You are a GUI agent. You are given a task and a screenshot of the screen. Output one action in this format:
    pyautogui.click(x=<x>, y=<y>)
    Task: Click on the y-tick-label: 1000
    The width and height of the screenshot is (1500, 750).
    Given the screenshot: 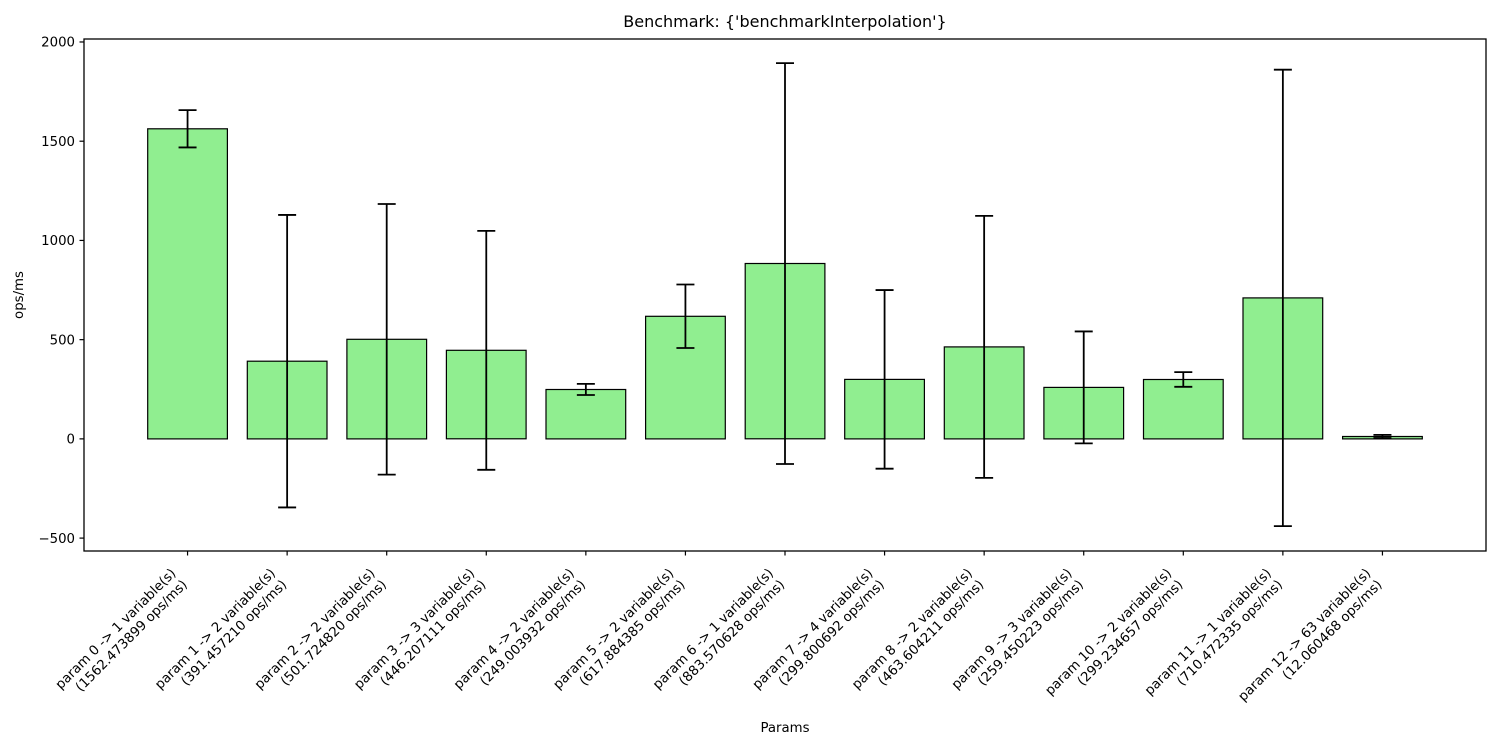 What is the action you would take?
    pyautogui.click(x=58, y=241)
    